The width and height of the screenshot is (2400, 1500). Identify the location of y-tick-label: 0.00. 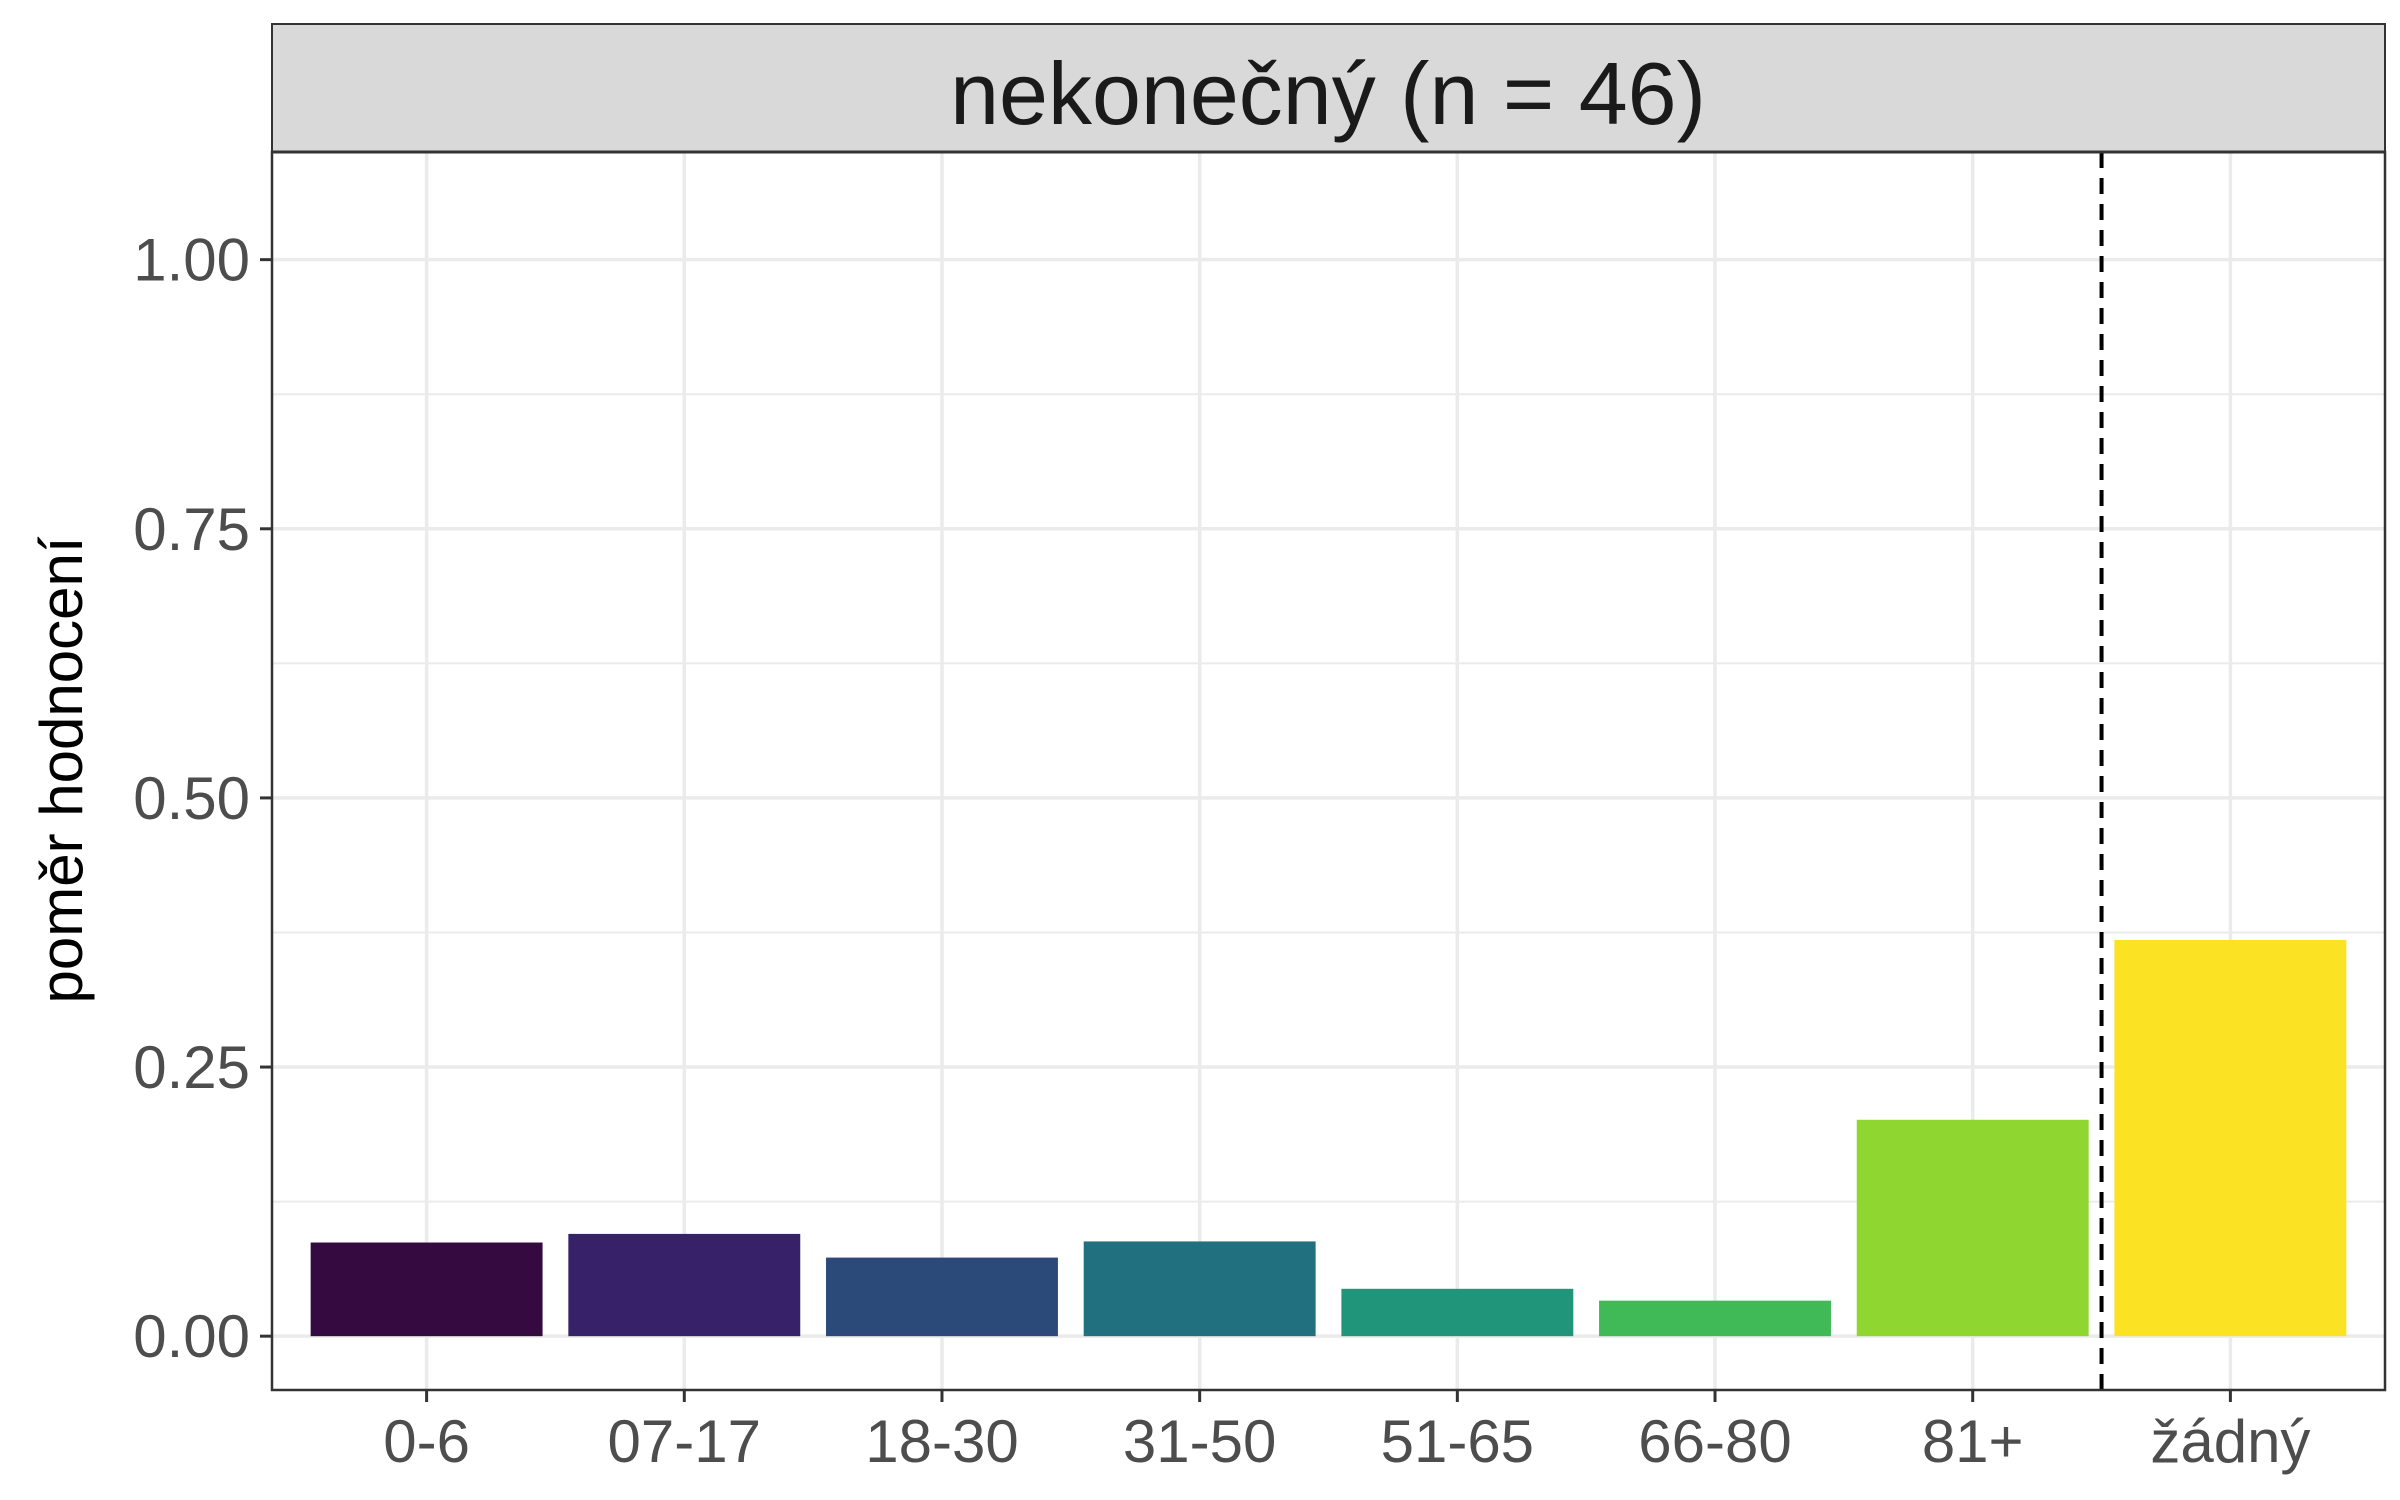
(191, 1336).